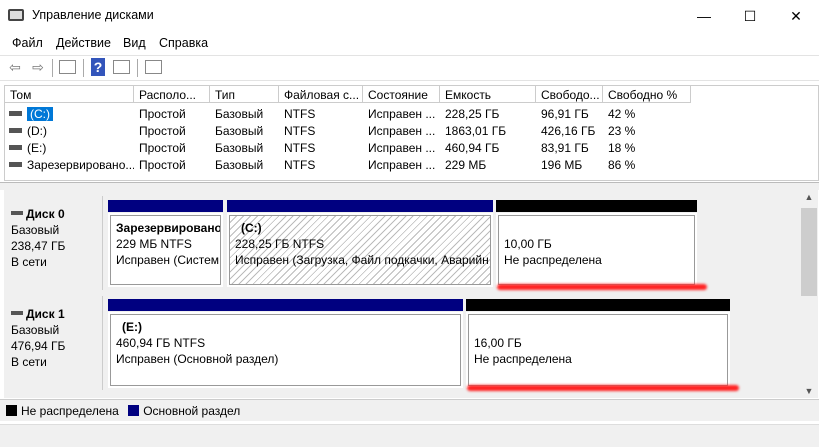 The image size is (819, 447). I want to click on table-cell: 460,94 ГБ, so click(472, 148).